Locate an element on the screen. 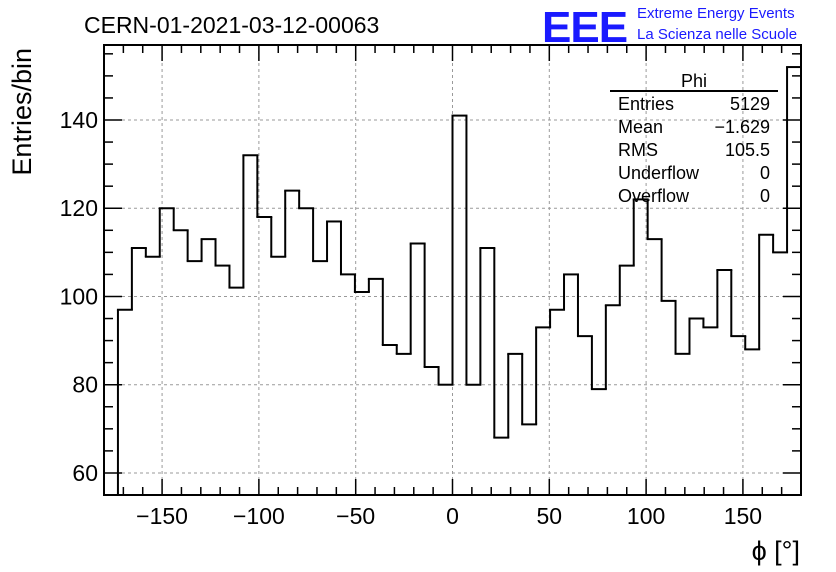  stats-value: 5129 is located at coordinates (750, 104).